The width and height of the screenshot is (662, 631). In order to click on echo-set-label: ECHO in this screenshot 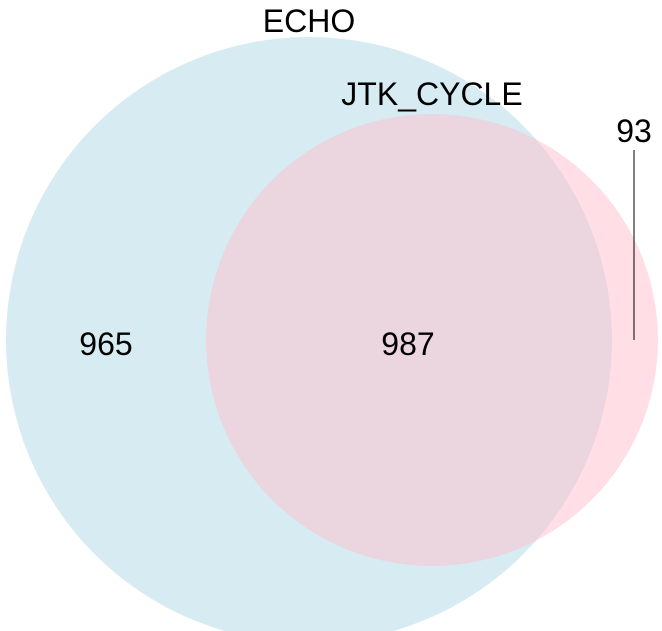, I will do `click(309, 21)`.